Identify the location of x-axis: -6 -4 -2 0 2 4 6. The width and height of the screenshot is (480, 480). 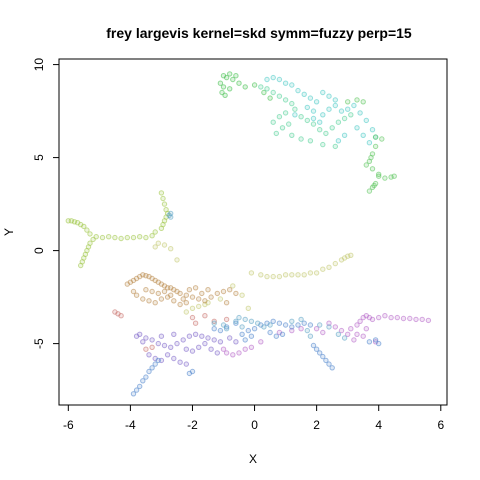
(253, 418).